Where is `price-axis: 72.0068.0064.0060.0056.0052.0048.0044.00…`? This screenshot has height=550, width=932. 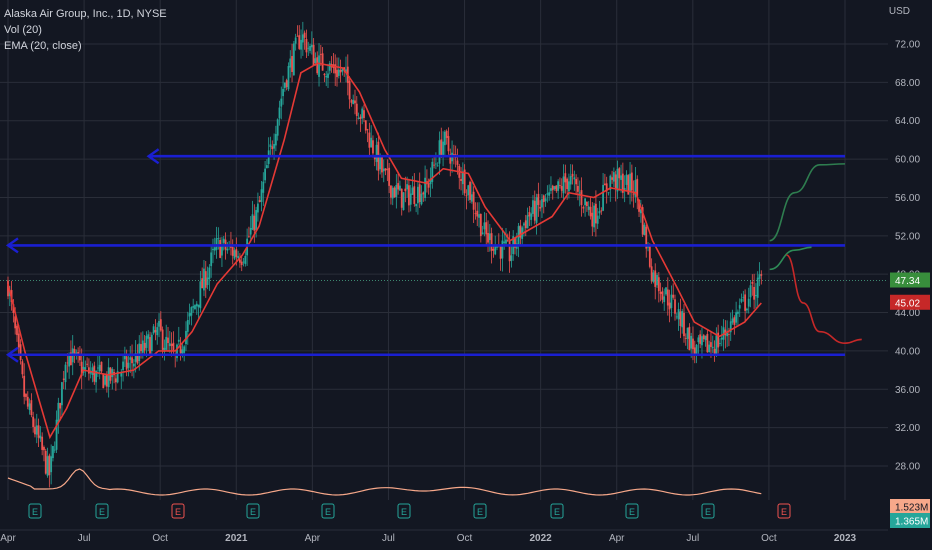 price-axis: 72.0068.0064.0060.0056.0052.0048.0044.00… is located at coordinates (910, 275).